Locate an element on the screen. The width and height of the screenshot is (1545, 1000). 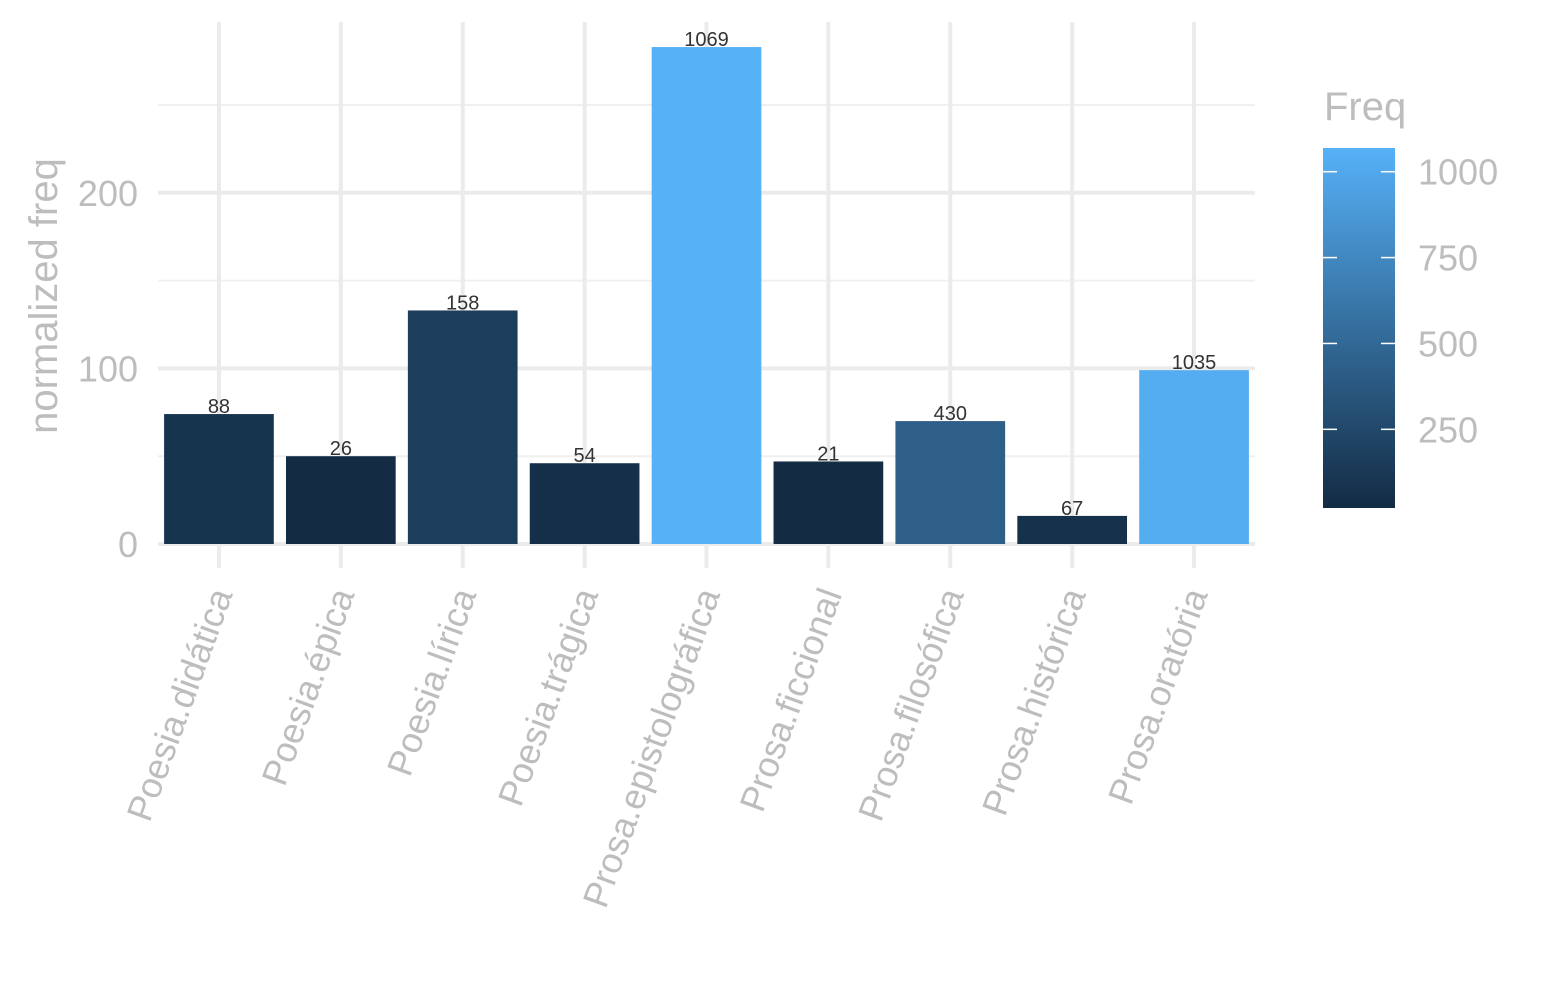
y-tick-label: 100 is located at coordinates (108, 368).